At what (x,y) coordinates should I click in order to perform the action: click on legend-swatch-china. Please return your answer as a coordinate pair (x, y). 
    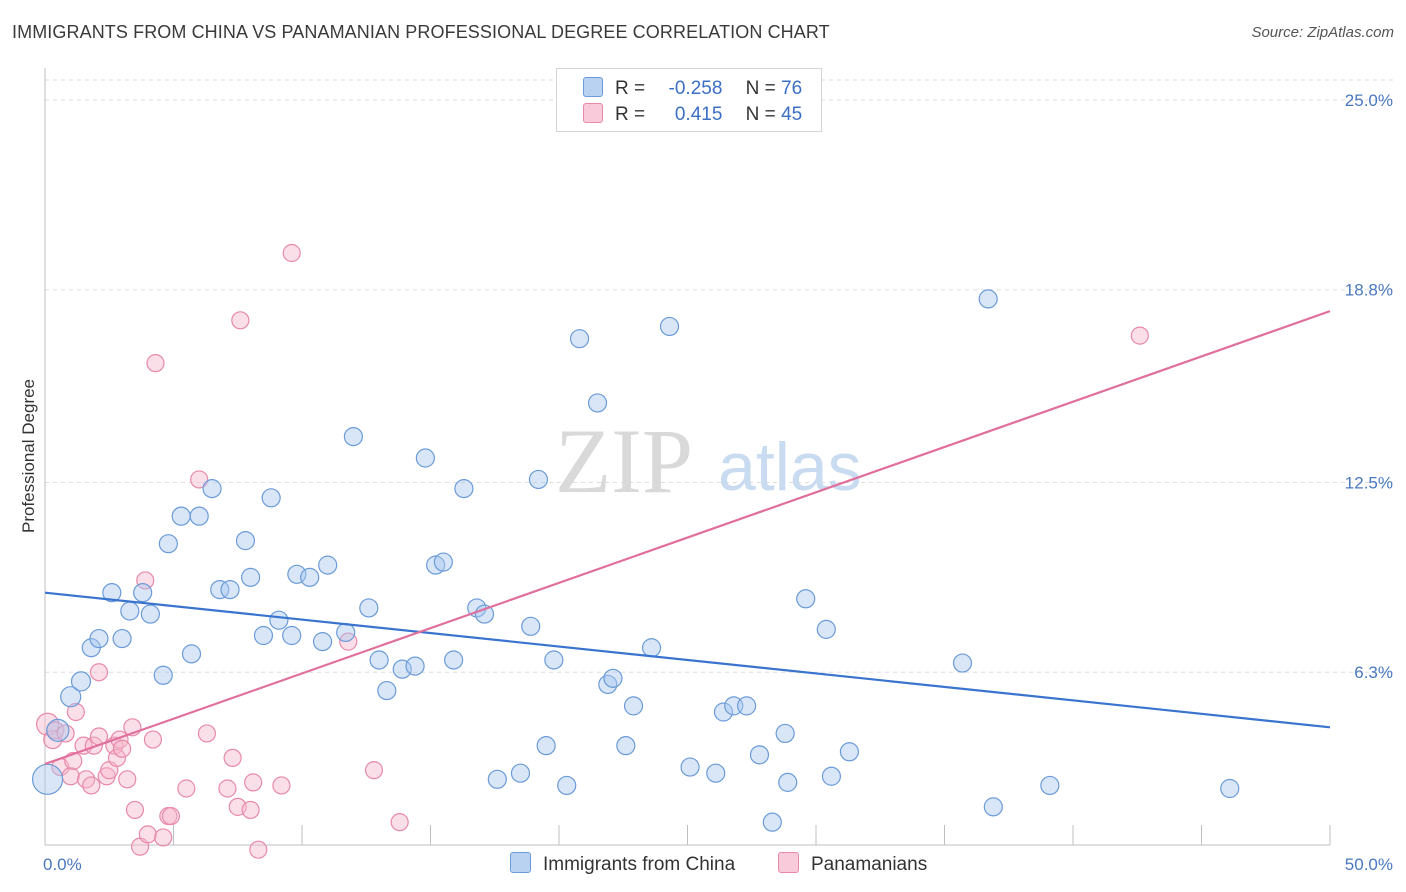
    Looking at the image, I should click on (593, 87).